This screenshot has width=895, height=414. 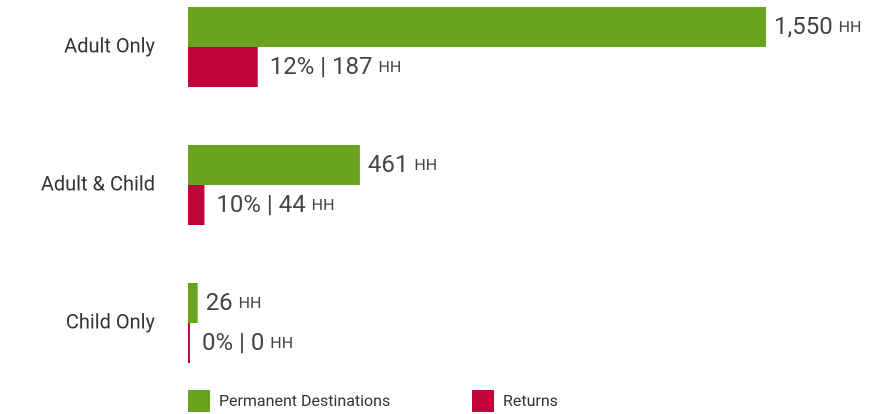 I want to click on value-label: 461 HH, so click(x=402, y=164).